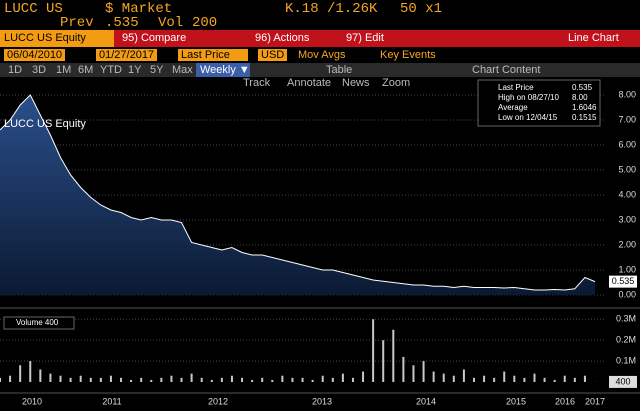  I want to click on y-tick-label: 7.00, so click(627, 119).